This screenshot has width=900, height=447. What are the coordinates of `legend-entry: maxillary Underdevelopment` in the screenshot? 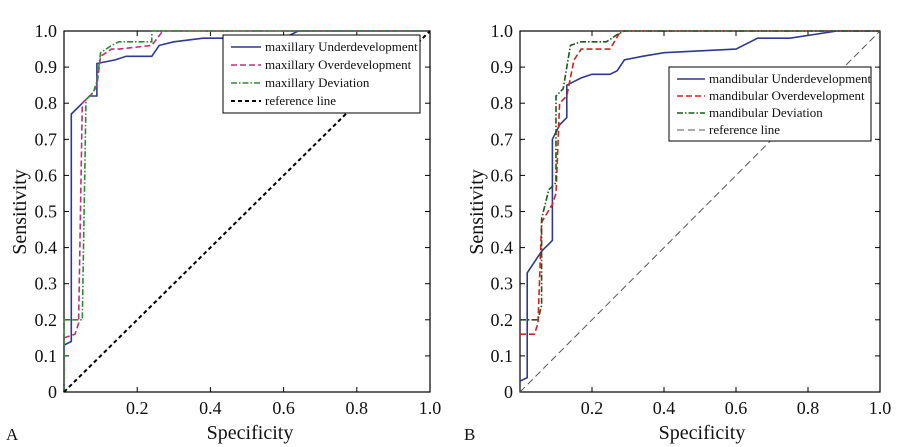 It's located at (341, 46).